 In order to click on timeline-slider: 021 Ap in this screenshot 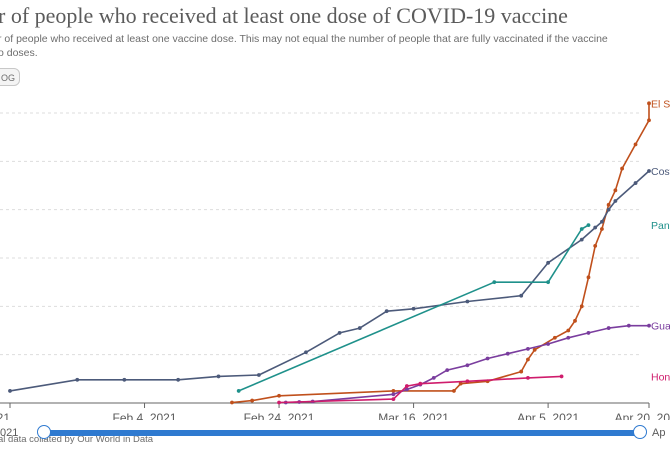, I will do `click(335, 434)`.